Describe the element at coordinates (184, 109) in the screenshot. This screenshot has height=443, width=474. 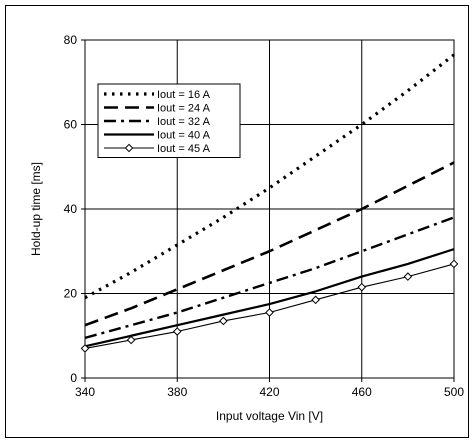
I see `legend-entry: Iout = 24 A` at that location.